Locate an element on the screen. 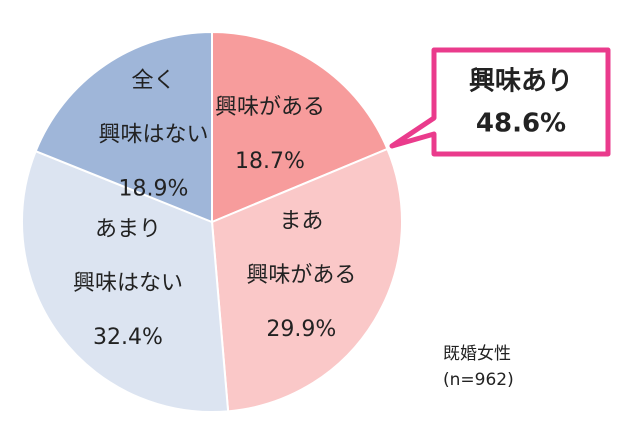 The width and height of the screenshot is (640, 426). category-label: 全く興味はない is located at coordinates (153, 107).